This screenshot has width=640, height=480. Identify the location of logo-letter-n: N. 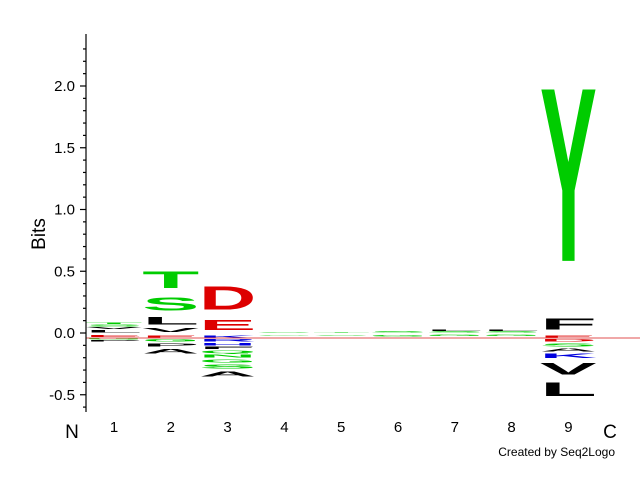
(227, 355).